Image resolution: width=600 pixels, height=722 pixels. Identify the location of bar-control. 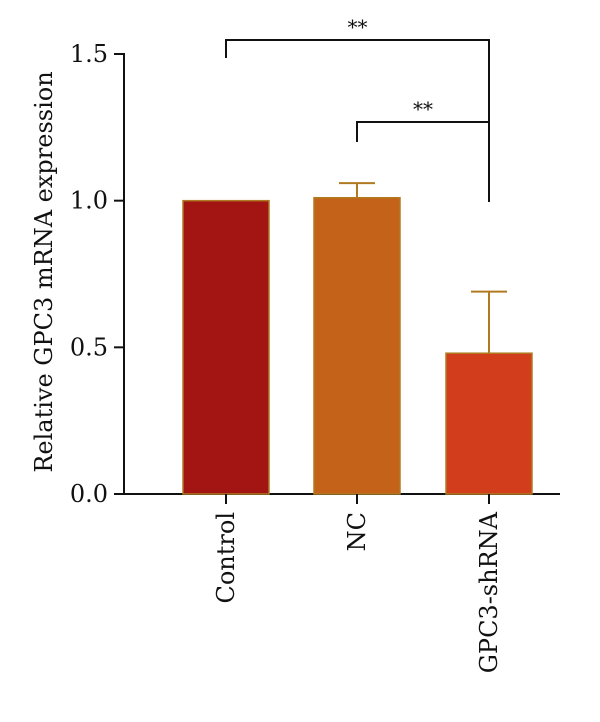
(226, 347).